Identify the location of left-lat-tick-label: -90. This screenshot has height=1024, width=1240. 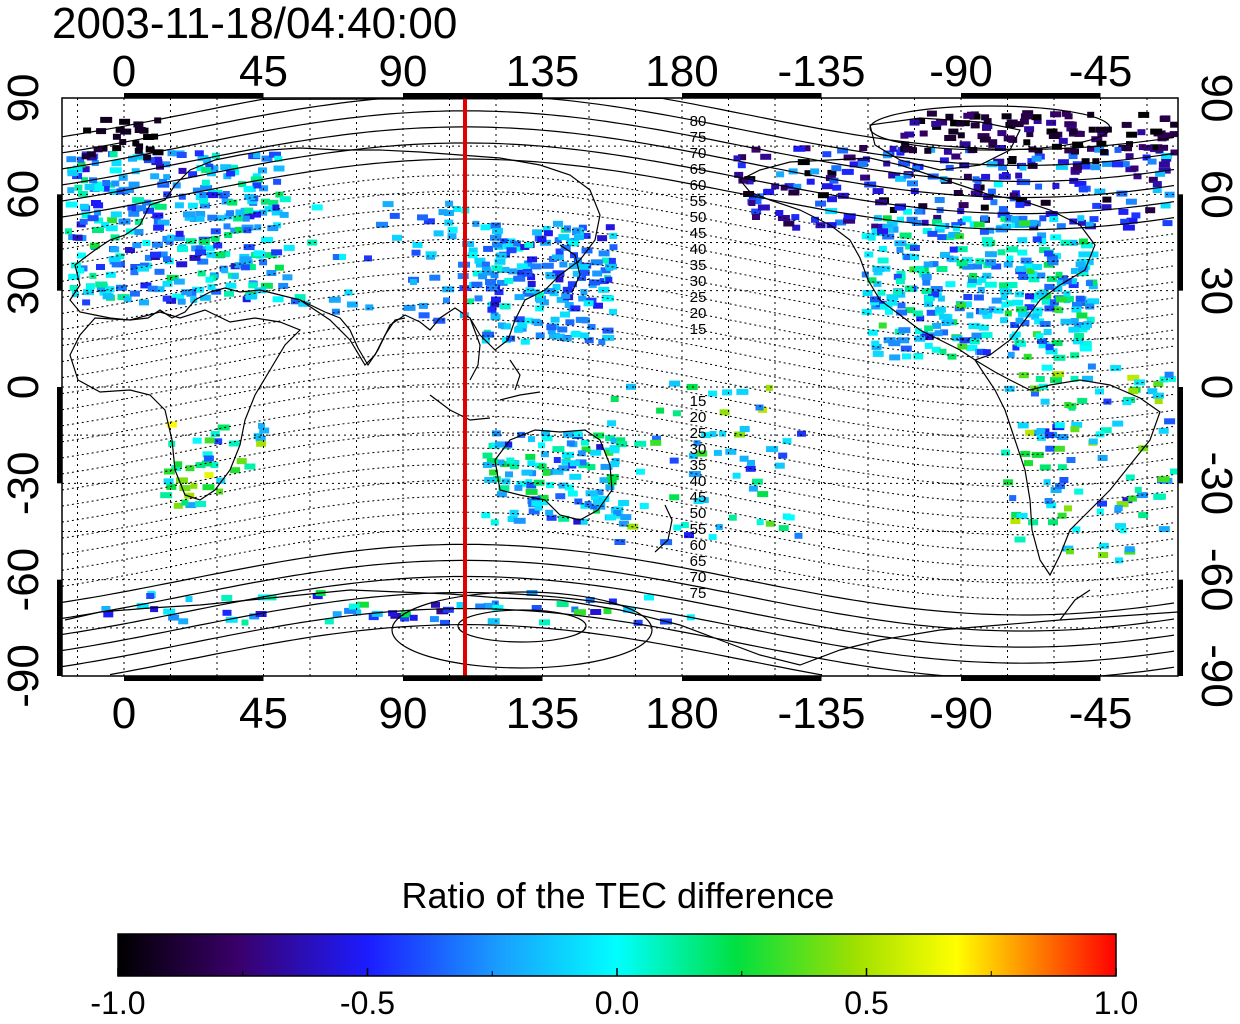
(24, 676).